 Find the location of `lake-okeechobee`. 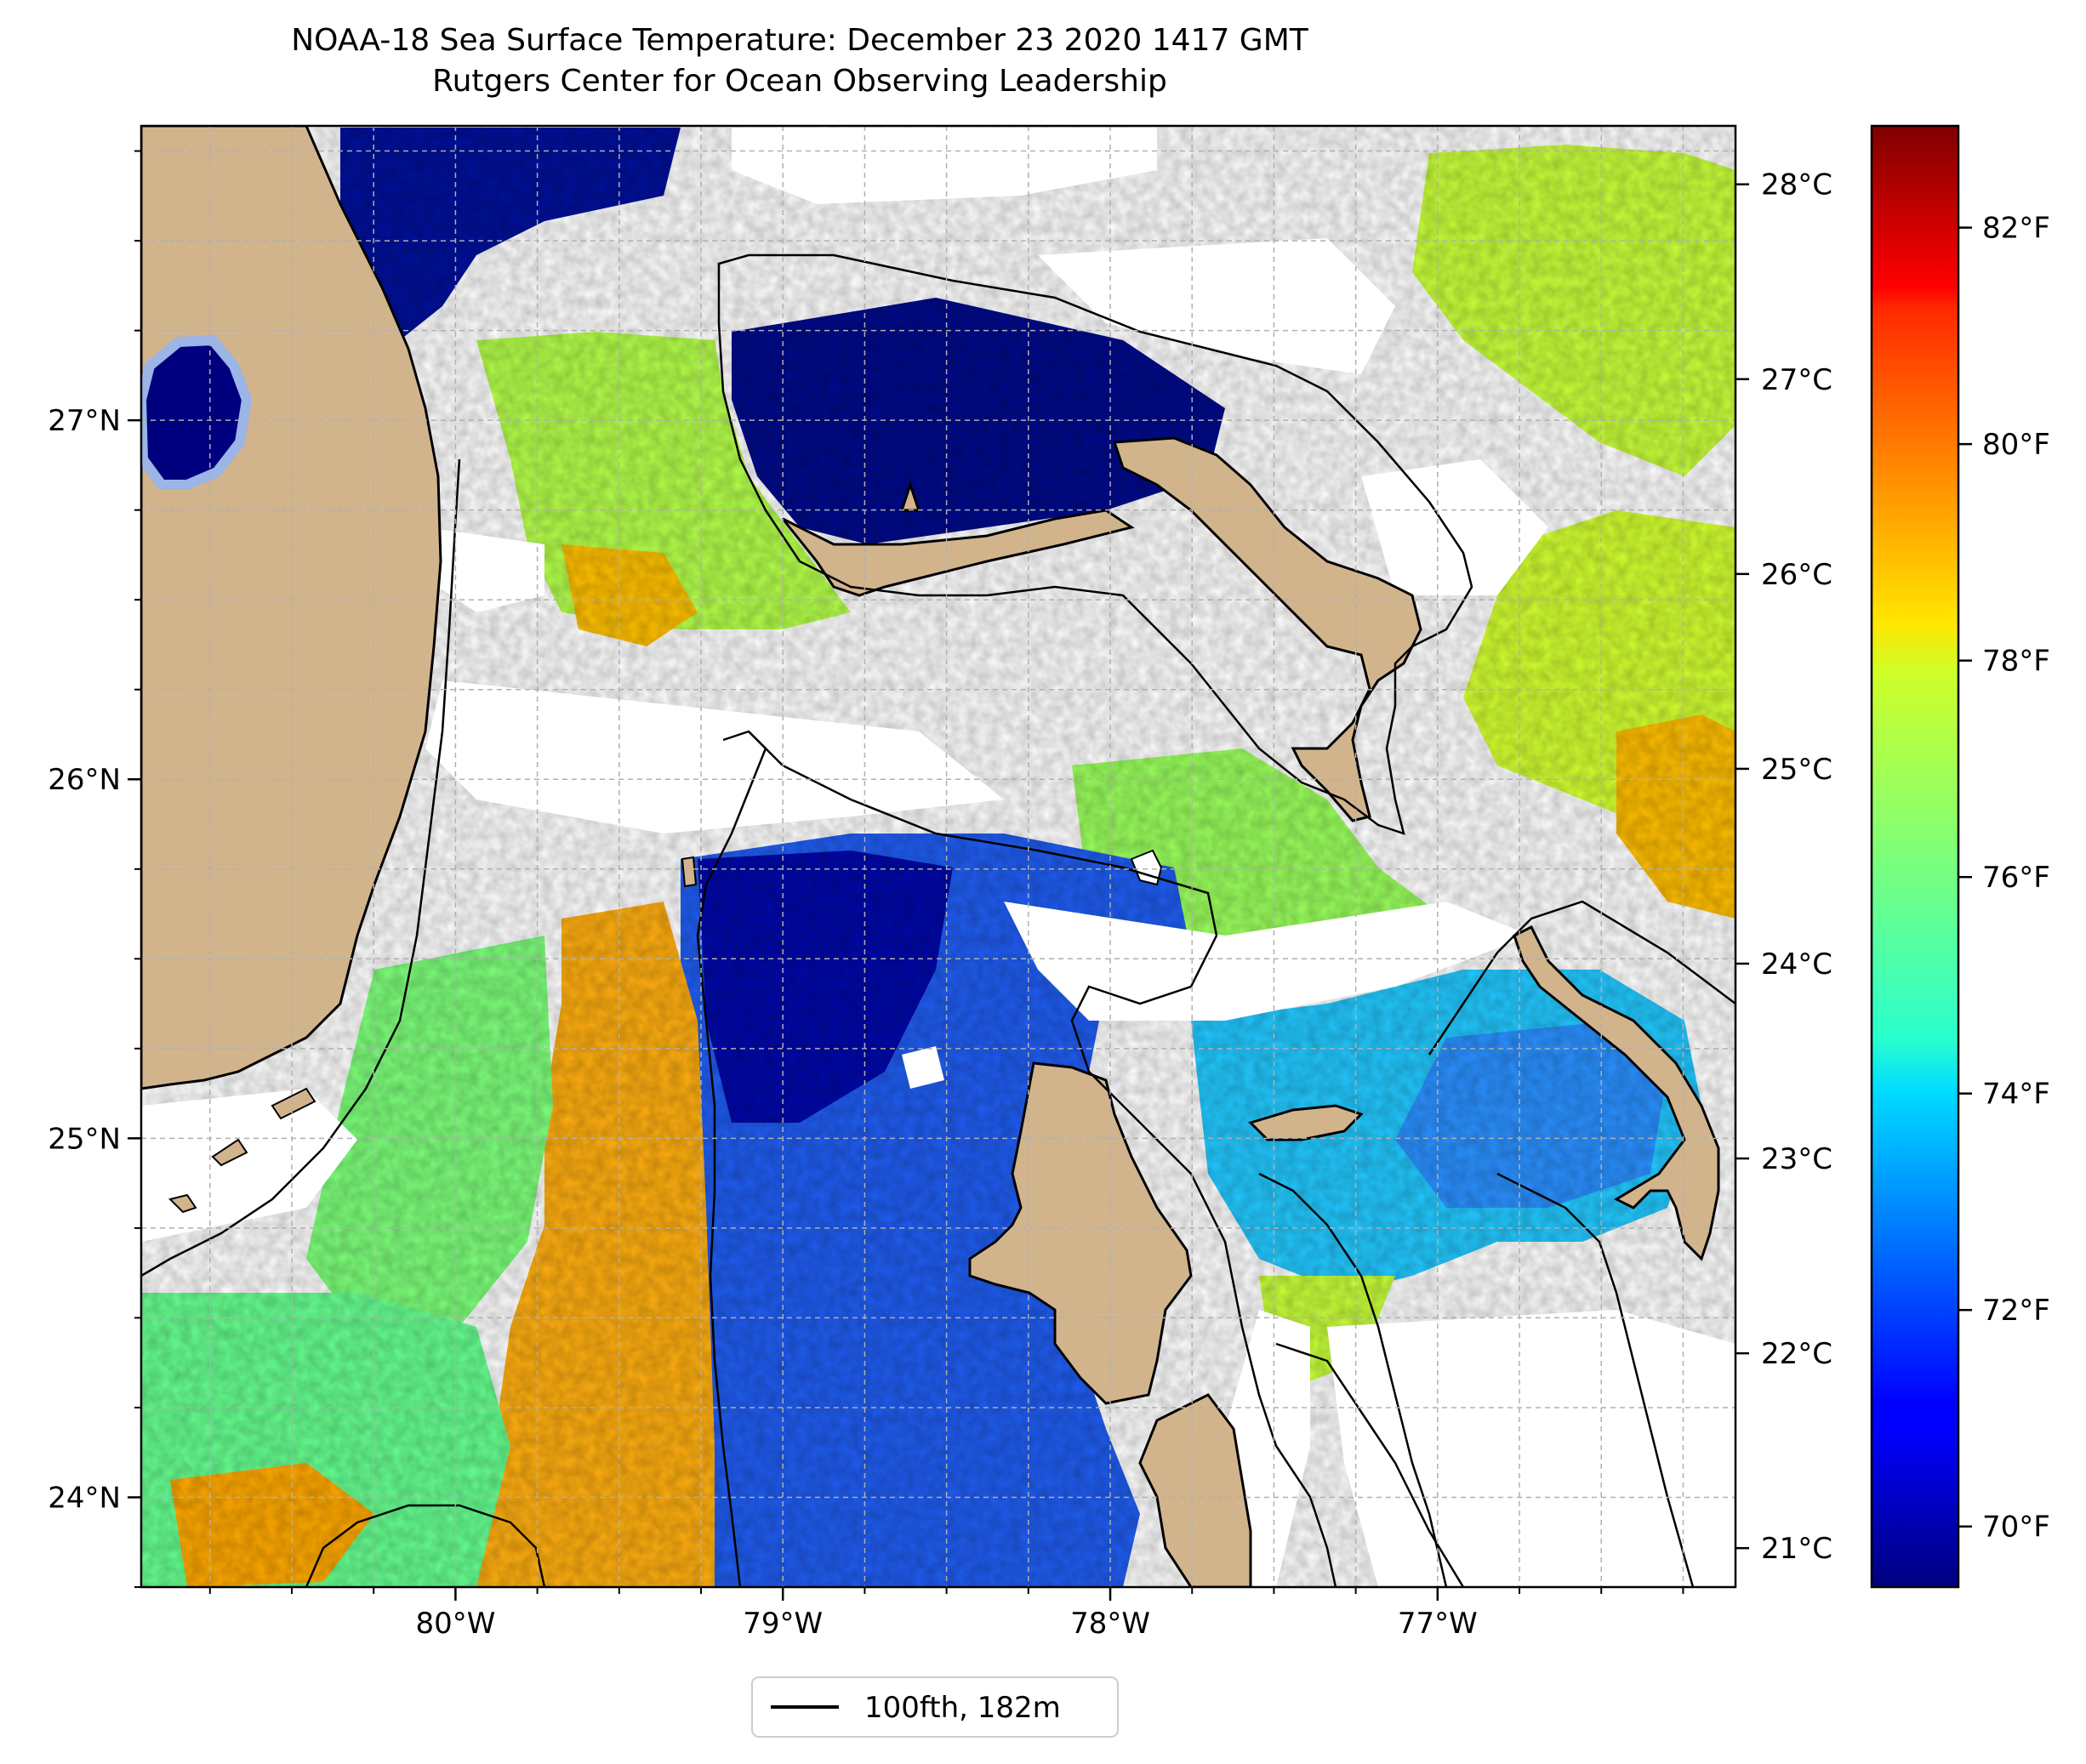

lake-okeechobee is located at coordinates (197, 412).